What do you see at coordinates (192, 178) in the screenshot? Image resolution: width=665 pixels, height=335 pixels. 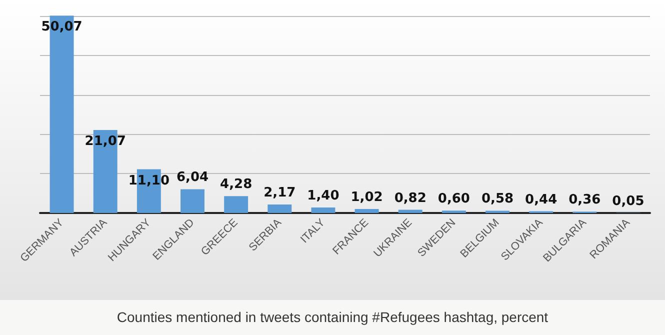 I see `data-label: 6,04` at bounding box center [192, 178].